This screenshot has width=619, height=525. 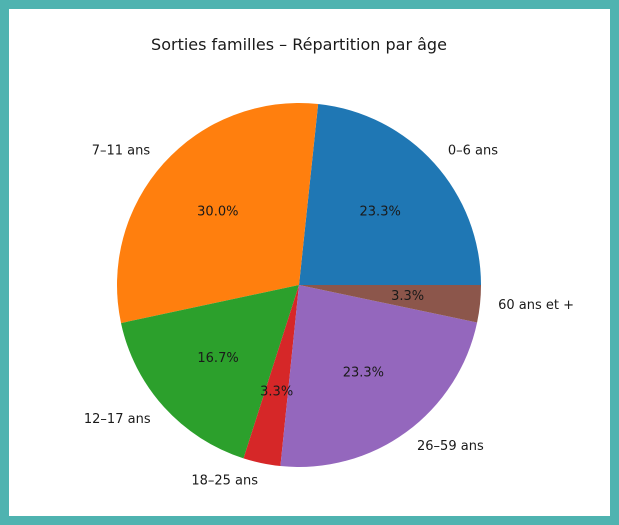 What do you see at coordinates (363, 373) in the screenshot?
I see `percent-label-4: 23.3%` at bounding box center [363, 373].